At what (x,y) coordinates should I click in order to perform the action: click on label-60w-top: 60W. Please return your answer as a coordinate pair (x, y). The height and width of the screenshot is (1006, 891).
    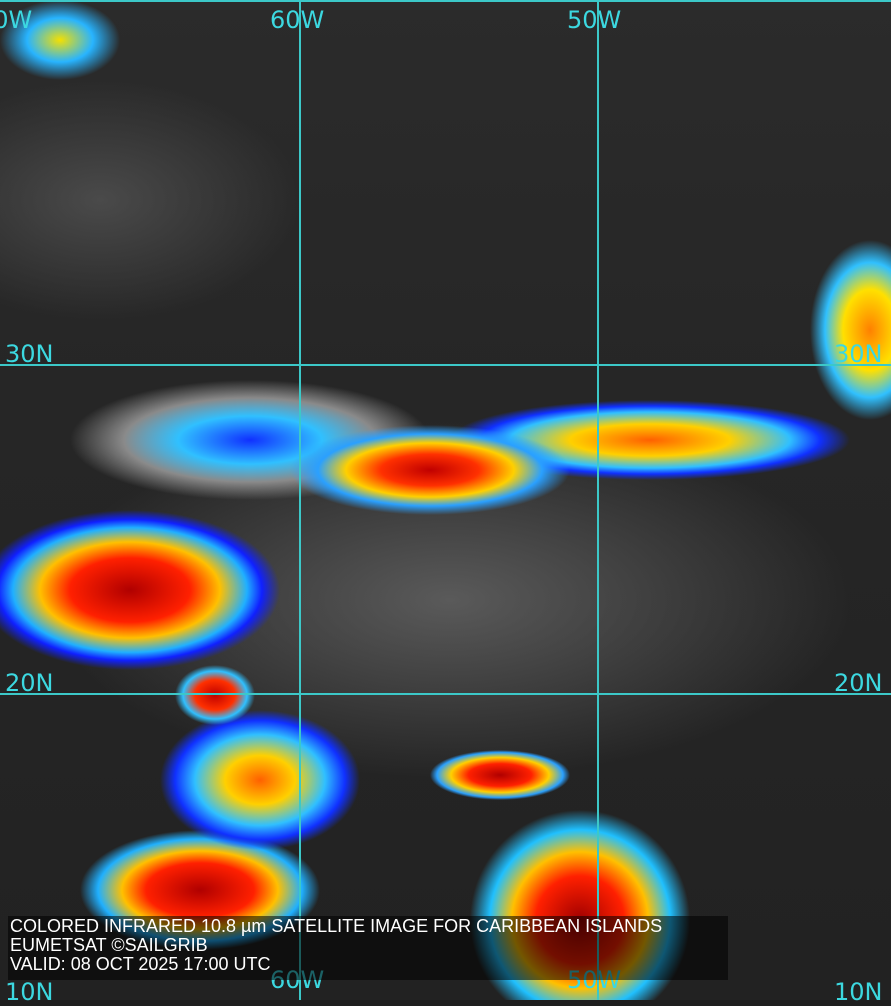
    Looking at the image, I should click on (297, 20).